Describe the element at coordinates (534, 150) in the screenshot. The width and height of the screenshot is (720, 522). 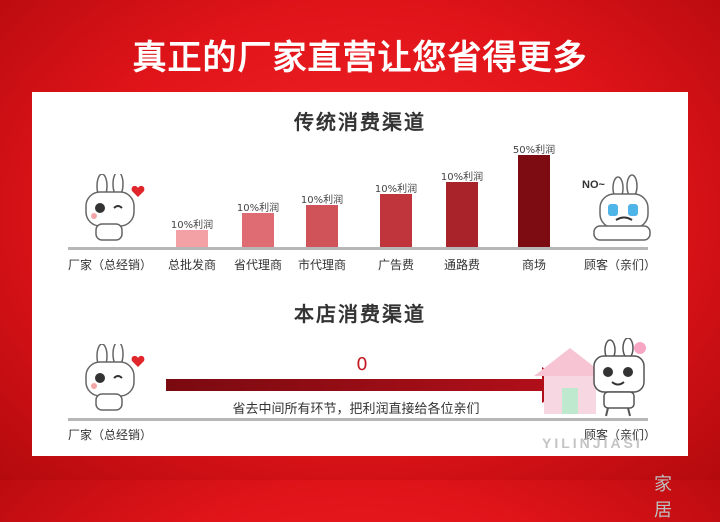
I see `profit-bar-label: 50%利润` at that location.